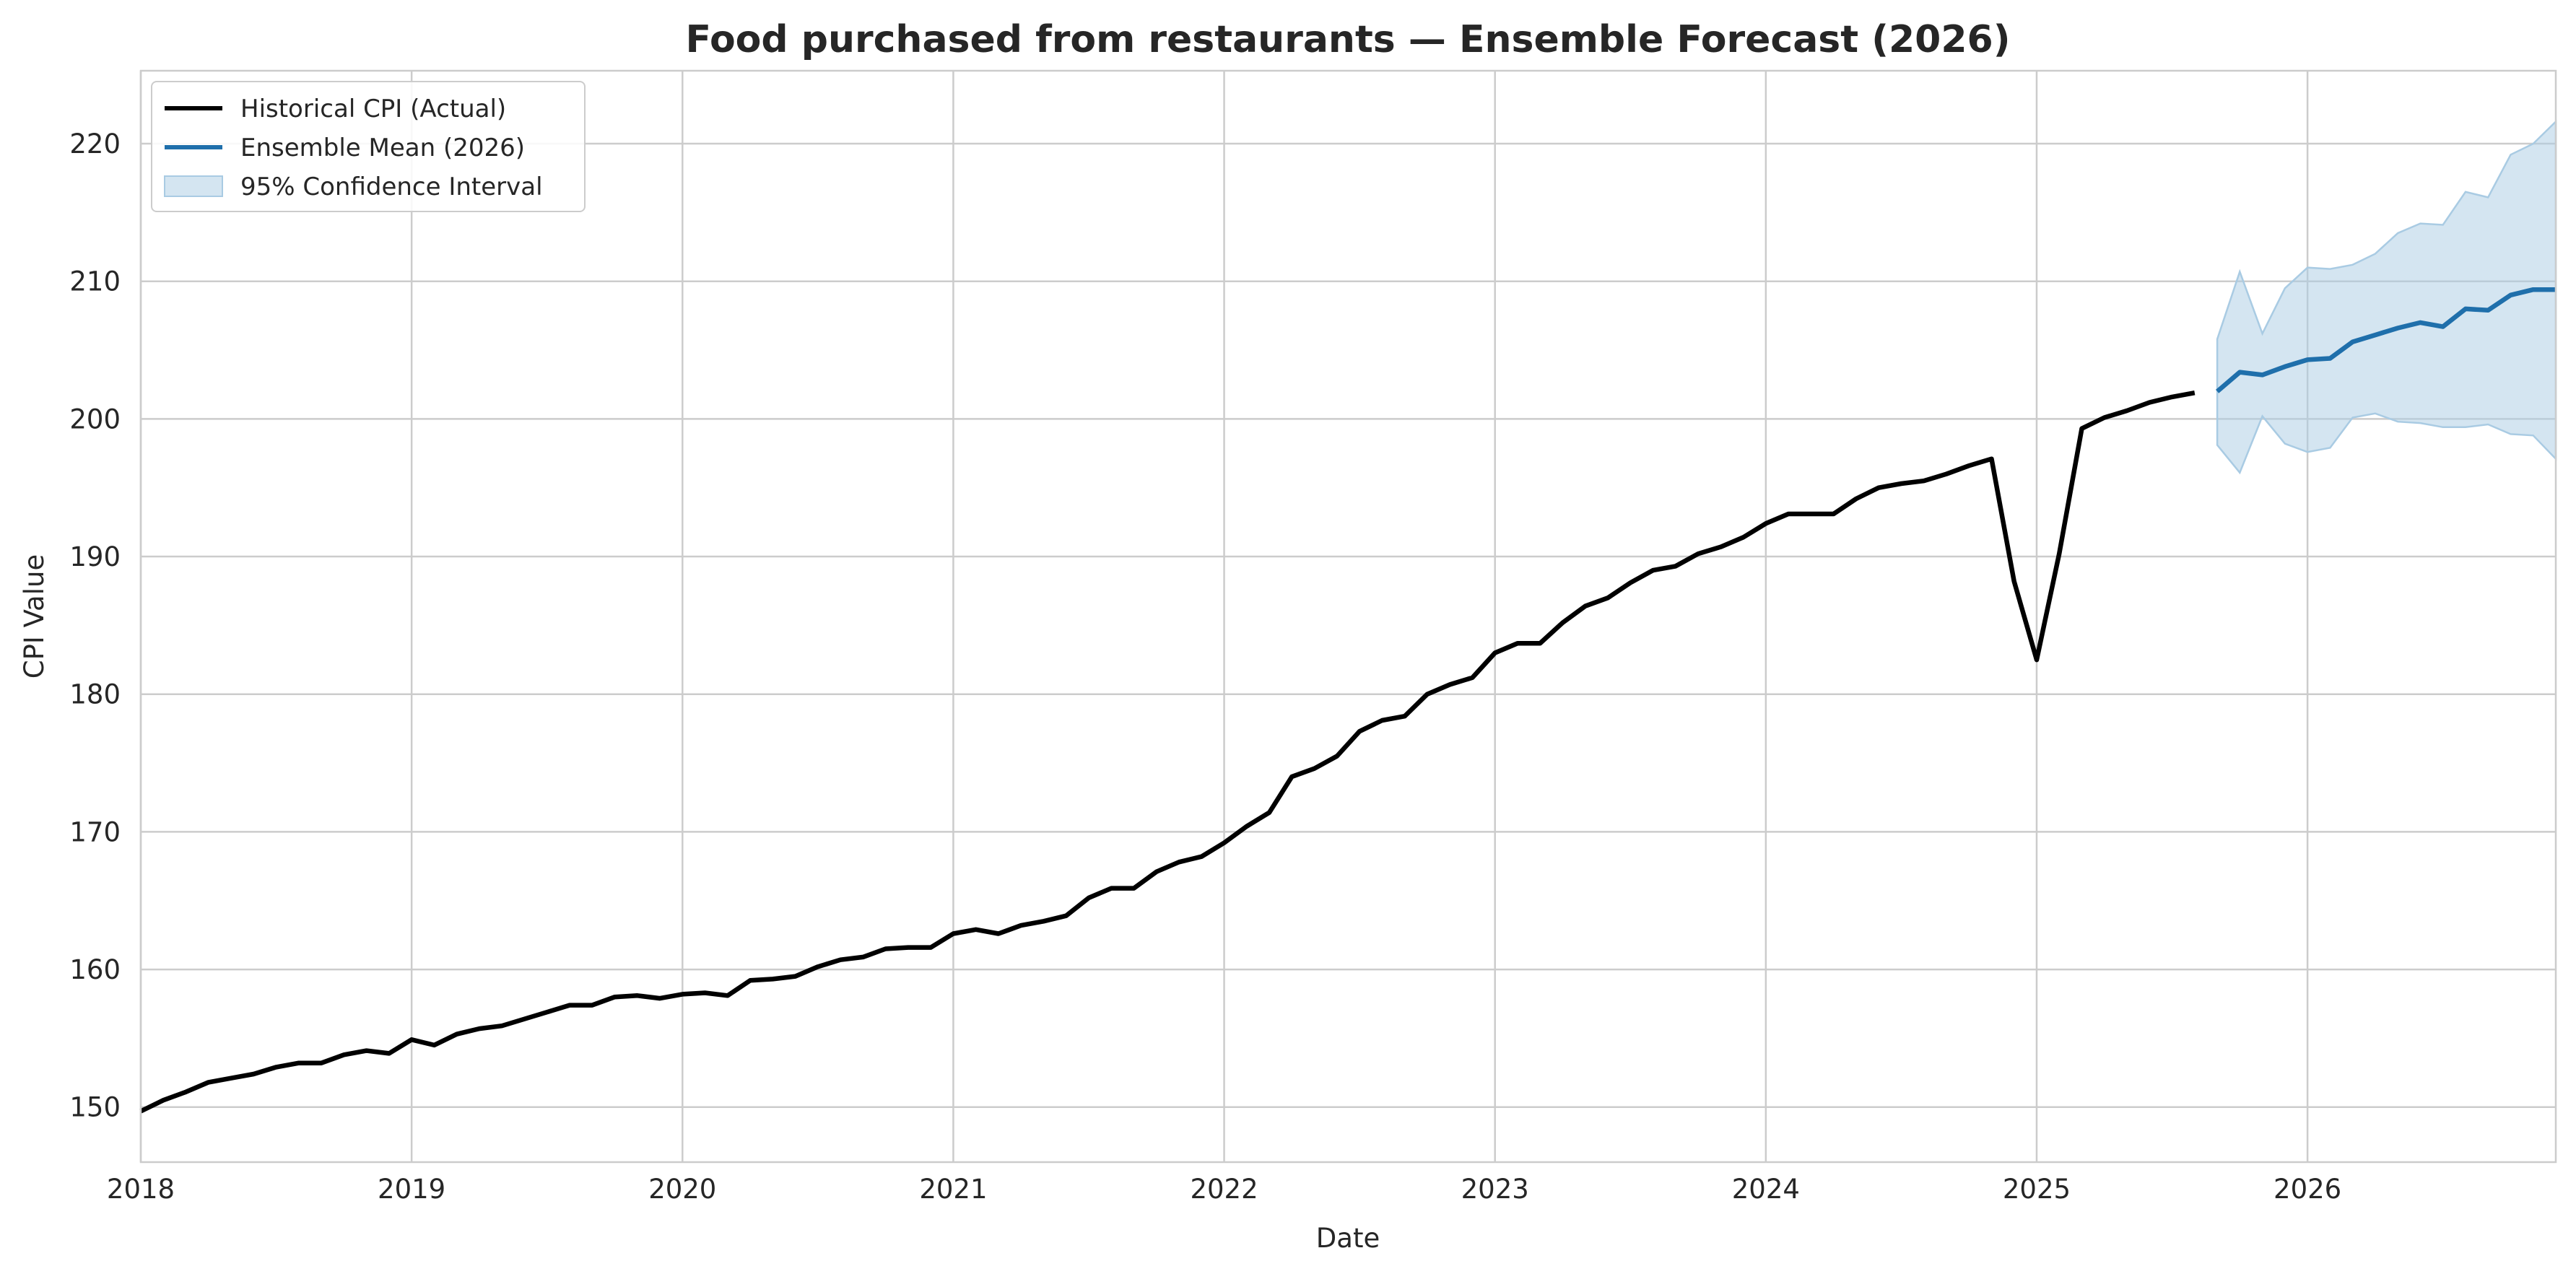 This screenshot has width=2576, height=1274. Describe the element at coordinates (34, 616) in the screenshot. I see `y-axis-label: CPI Value` at that location.